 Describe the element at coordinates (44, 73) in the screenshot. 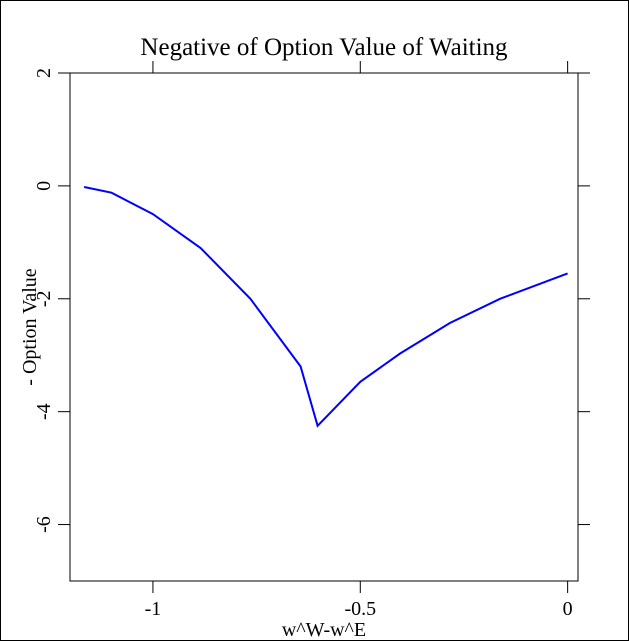

I see `y-tick-label: 2` at that location.